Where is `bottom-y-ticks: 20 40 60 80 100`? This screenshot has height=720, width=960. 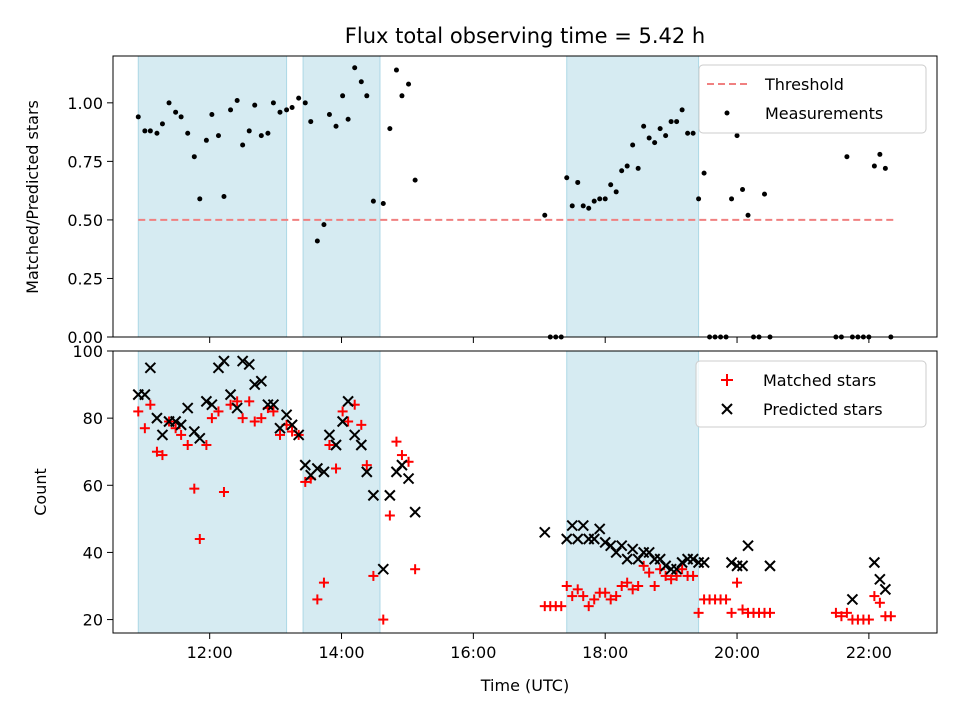
bottom-y-ticks: 20 40 60 80 100 is located at coordinates (92, 486).